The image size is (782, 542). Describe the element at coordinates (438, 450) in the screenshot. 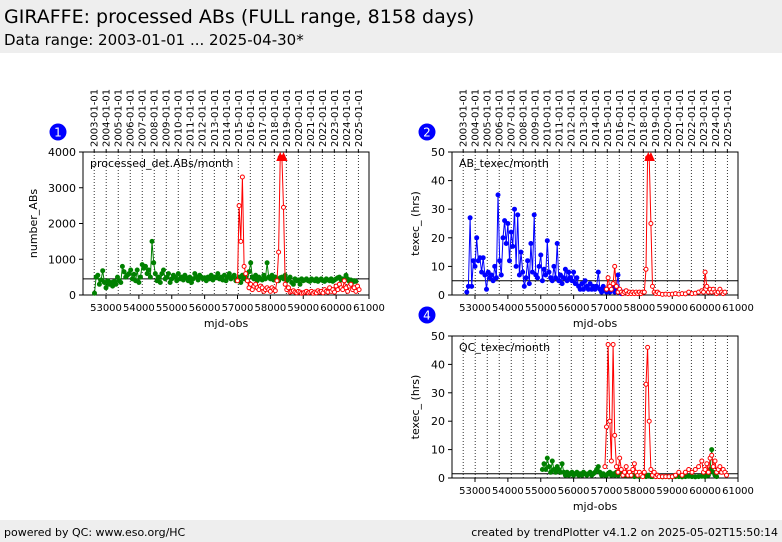

I see `y-tick-label: 10` at that location.